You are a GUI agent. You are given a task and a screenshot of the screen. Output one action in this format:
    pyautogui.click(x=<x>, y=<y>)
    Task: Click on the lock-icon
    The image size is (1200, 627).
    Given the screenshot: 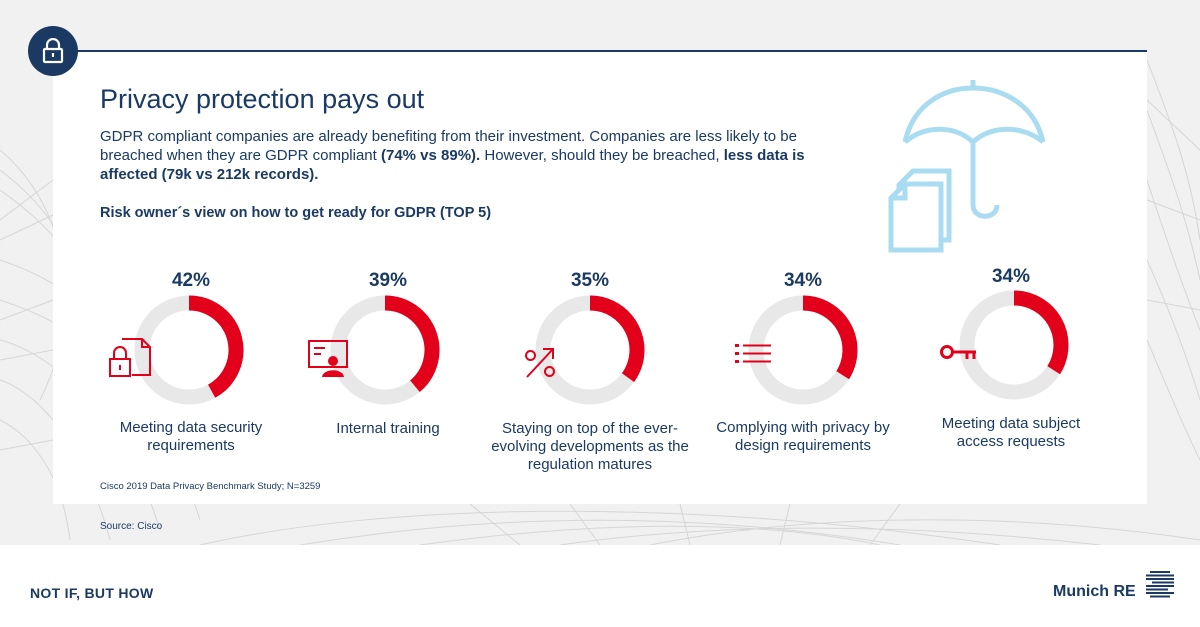 What is the action you would take?
    pyautogui.click(x=53, y=51)
    